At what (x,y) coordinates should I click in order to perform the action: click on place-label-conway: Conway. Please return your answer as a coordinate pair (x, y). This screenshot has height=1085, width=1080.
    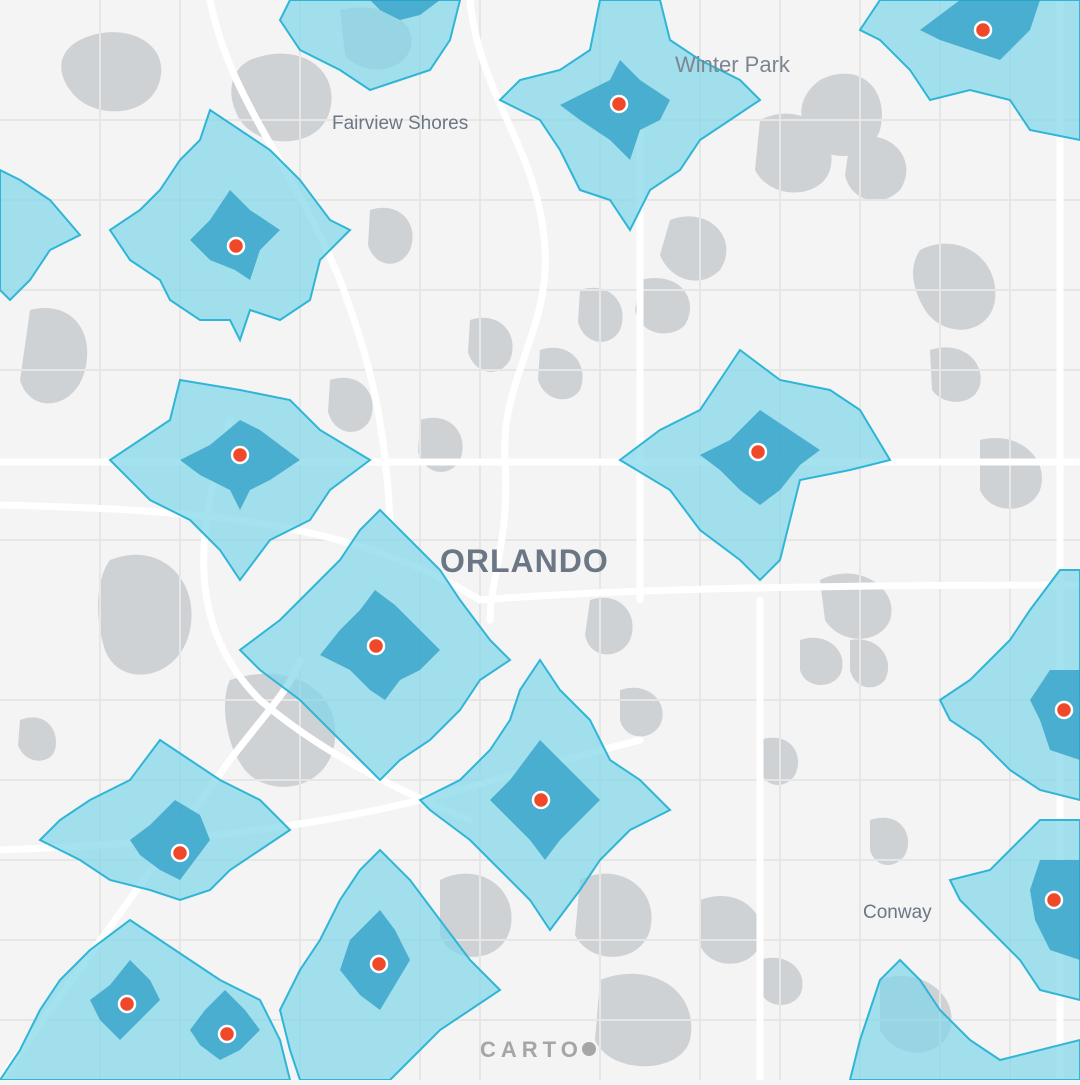
    Looking at the image, I should click on (897, 912).